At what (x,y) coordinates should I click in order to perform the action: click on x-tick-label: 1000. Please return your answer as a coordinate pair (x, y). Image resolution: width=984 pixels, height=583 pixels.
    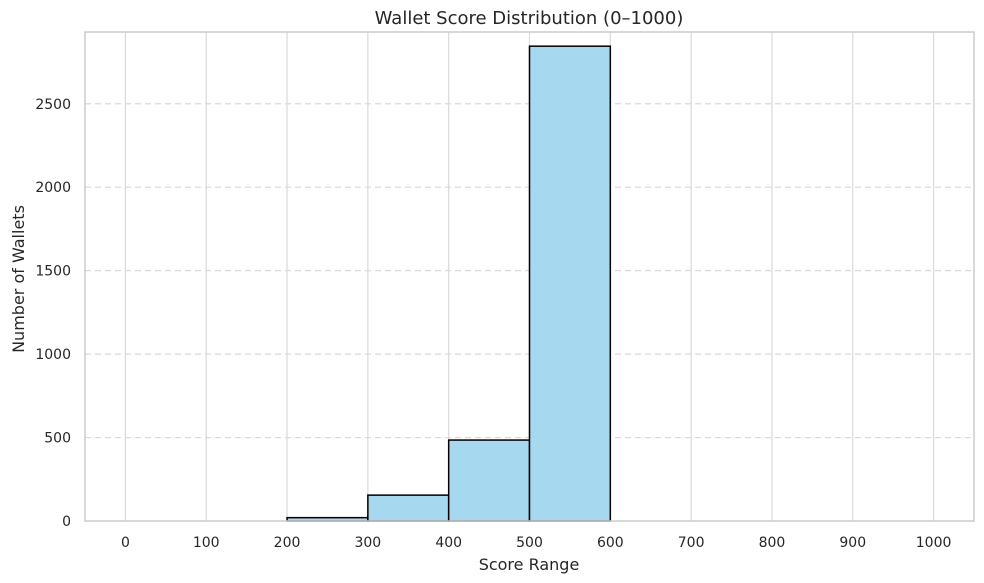
    Looking at the image, I should click on (934, 543).